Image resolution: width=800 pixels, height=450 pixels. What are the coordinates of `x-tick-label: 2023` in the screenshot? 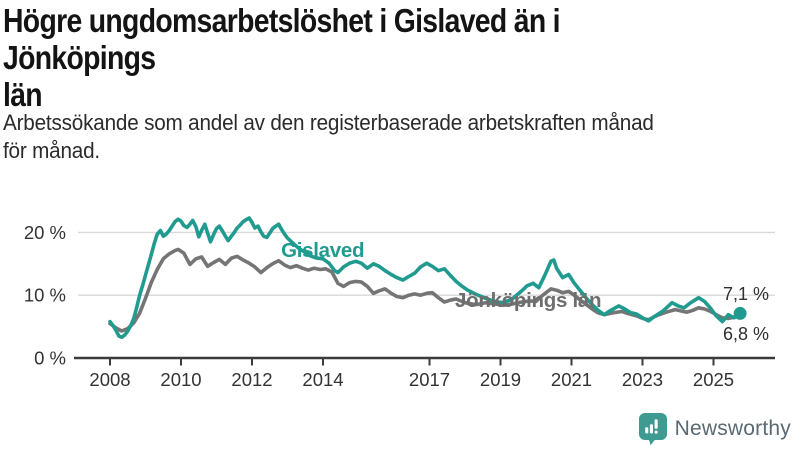 It's located at (642, 379).